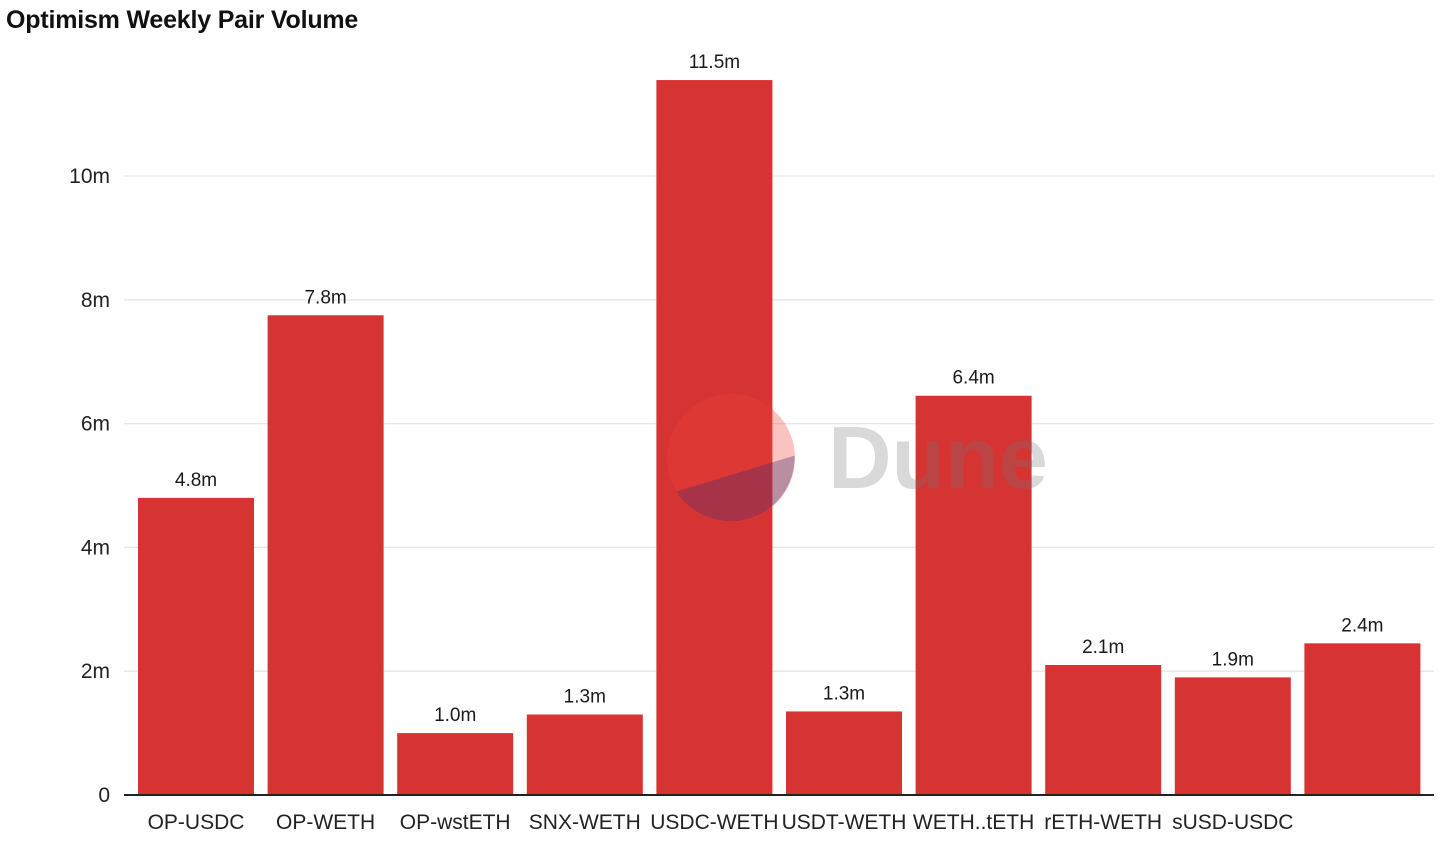 The height and width of the screenshot is (866, 1456). Describe the element at coordinates (1103, 647) in the screenshot. I see `bar-value-label: 2.1m` at that location.